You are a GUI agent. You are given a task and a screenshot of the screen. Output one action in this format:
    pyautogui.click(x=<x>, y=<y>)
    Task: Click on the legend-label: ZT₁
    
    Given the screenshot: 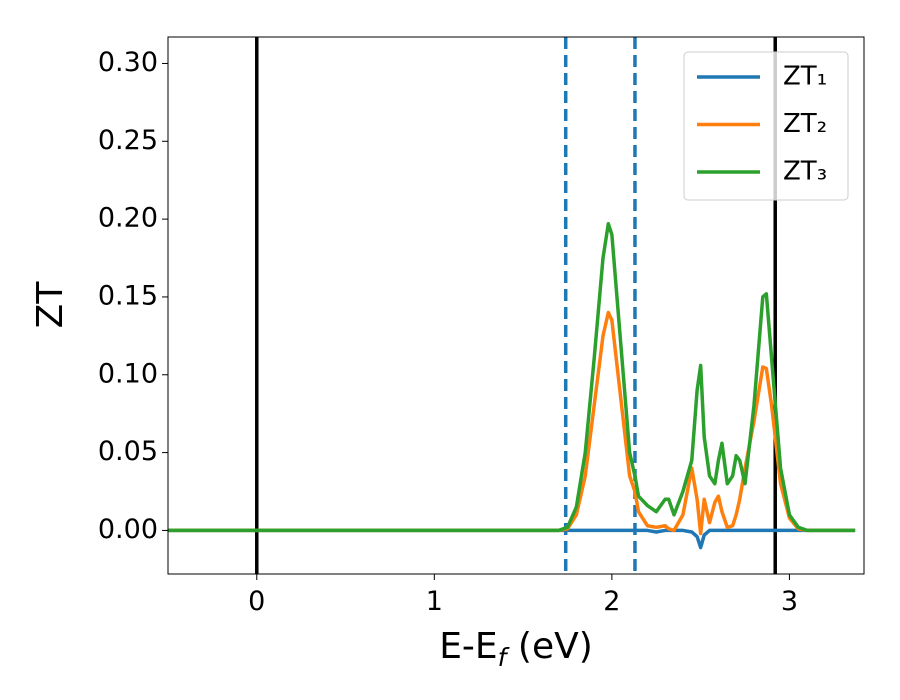 What is the action you would take?
    pyautogui.click(x=805, y=77)
    